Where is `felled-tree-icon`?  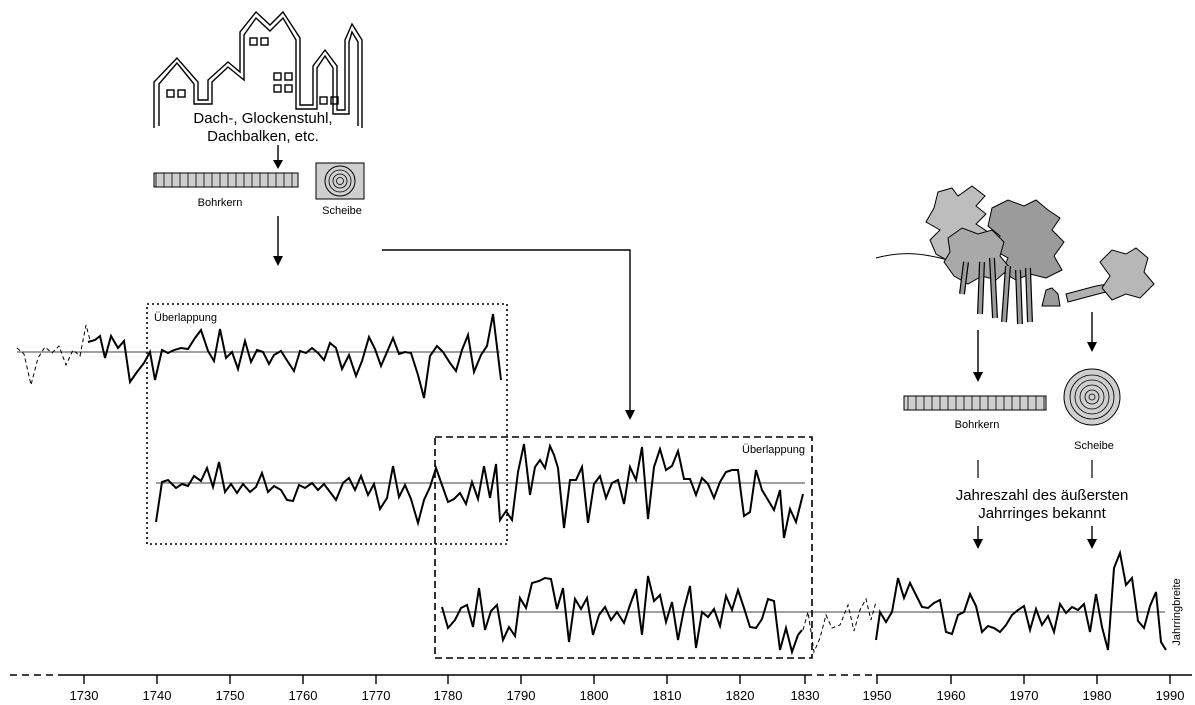
felled-tree-icon is located at coordinates (1110, 275).